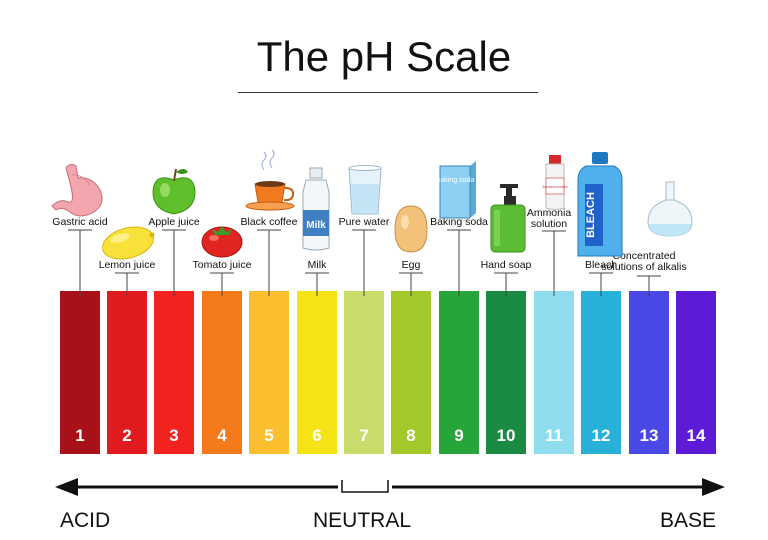 The width and height of the screenshot is (768, 540). Describe the element at coordinates (66, 487) in the screenshot. I see `left-arrowhead` at that location.